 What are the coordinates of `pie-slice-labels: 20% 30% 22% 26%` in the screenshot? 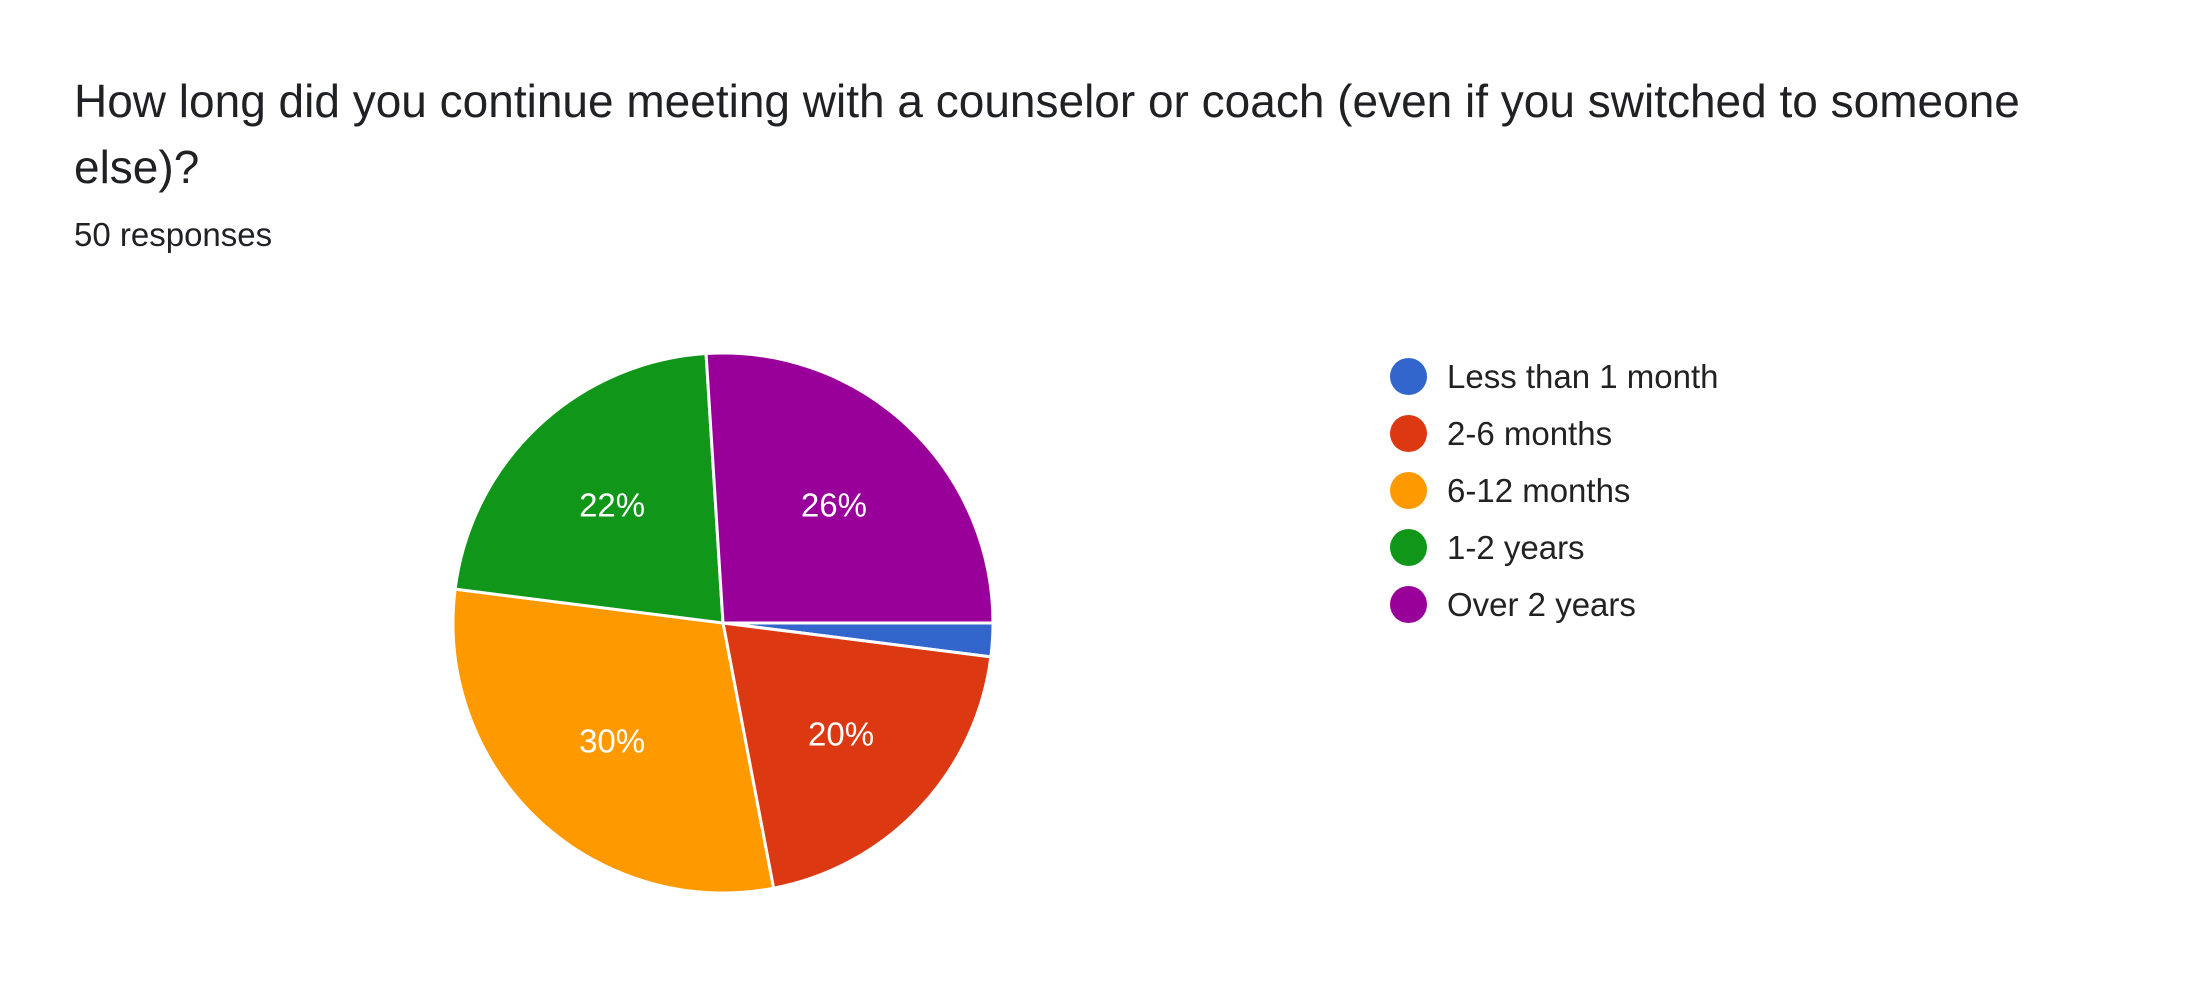 It's located at (726, 622).